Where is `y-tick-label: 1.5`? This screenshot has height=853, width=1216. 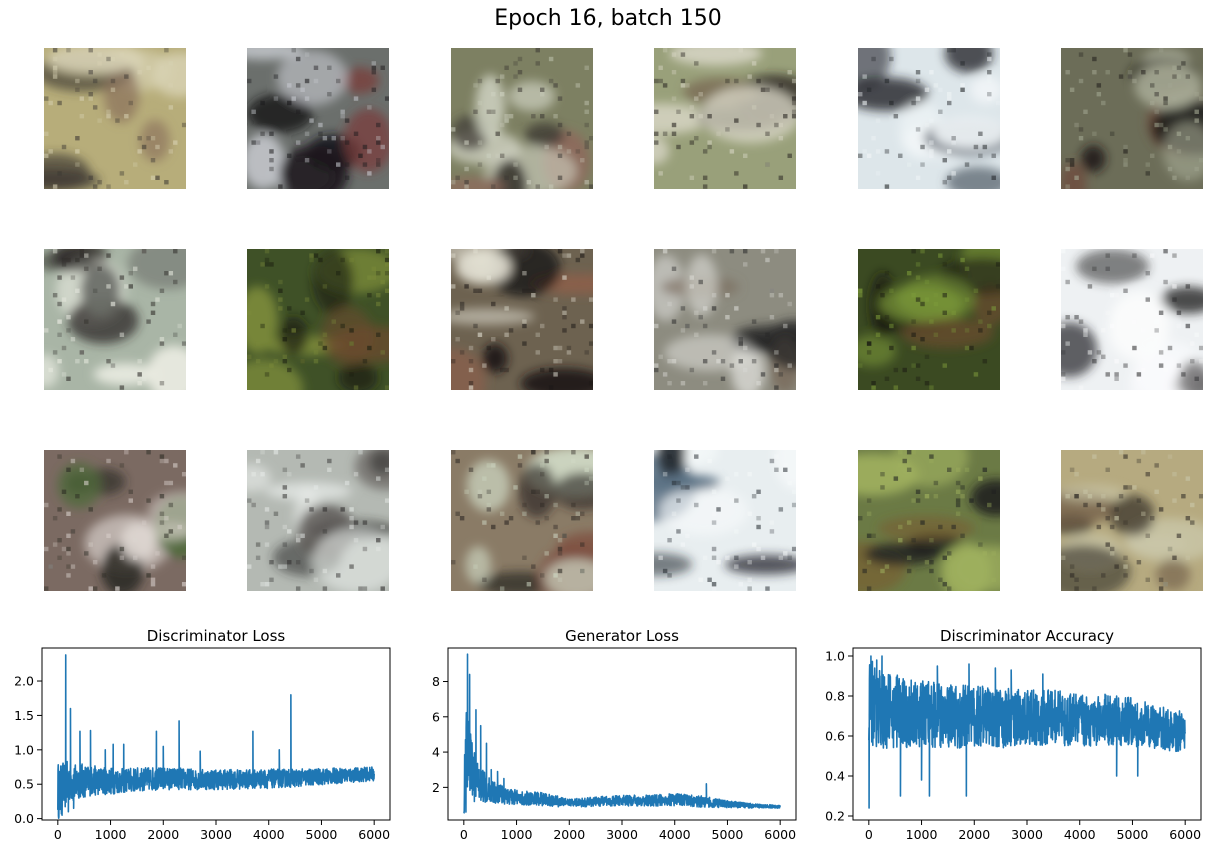 y-tick-label: 1.5 is located at coordinates (24, 715).